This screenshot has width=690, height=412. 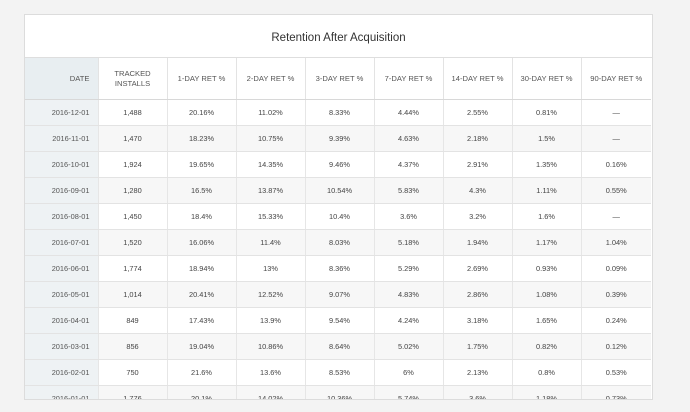 I want to click on date-cell: 2016-01-01, so click(x=62, y=392).